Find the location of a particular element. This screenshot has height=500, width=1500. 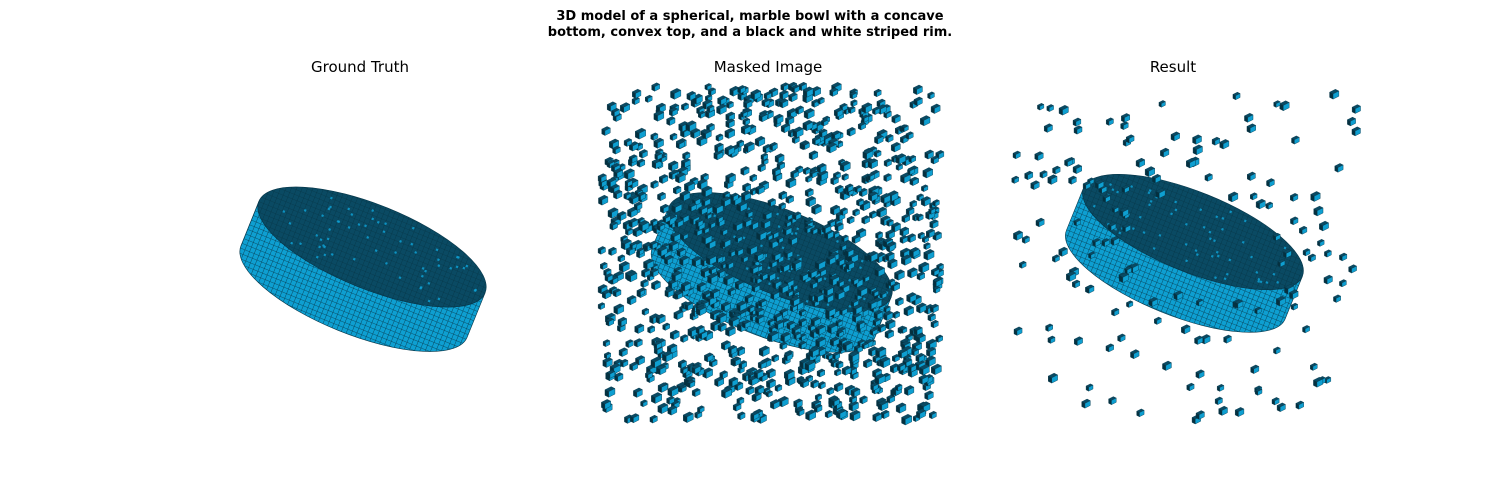

voxel-disc is located at coordinates (1184, 253).